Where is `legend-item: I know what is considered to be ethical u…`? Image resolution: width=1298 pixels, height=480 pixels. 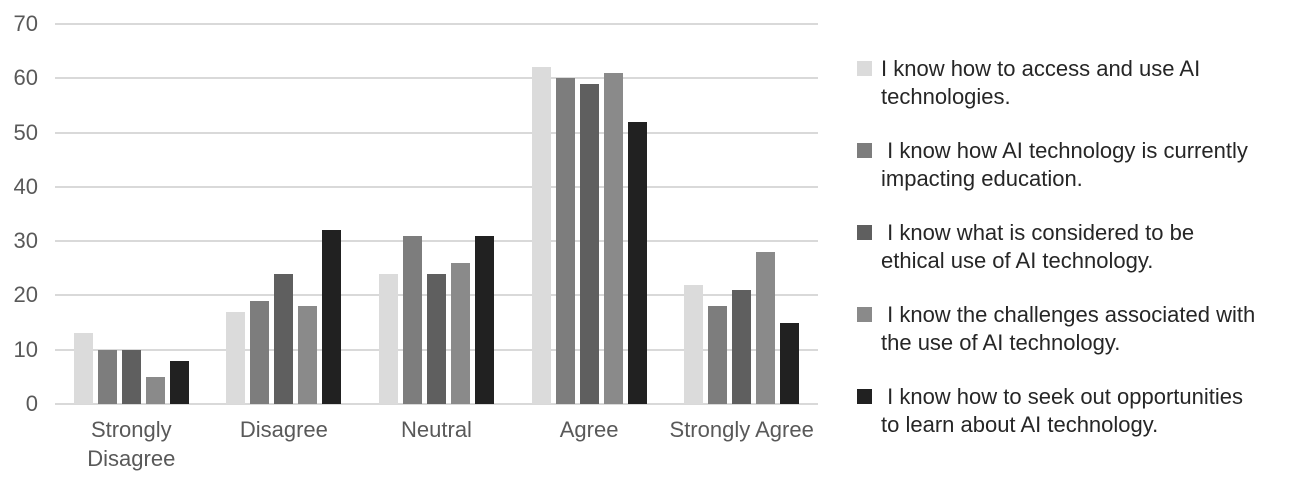
legend-item: I know what is considered to be ethical u… is located at coordinates (1075, 247).